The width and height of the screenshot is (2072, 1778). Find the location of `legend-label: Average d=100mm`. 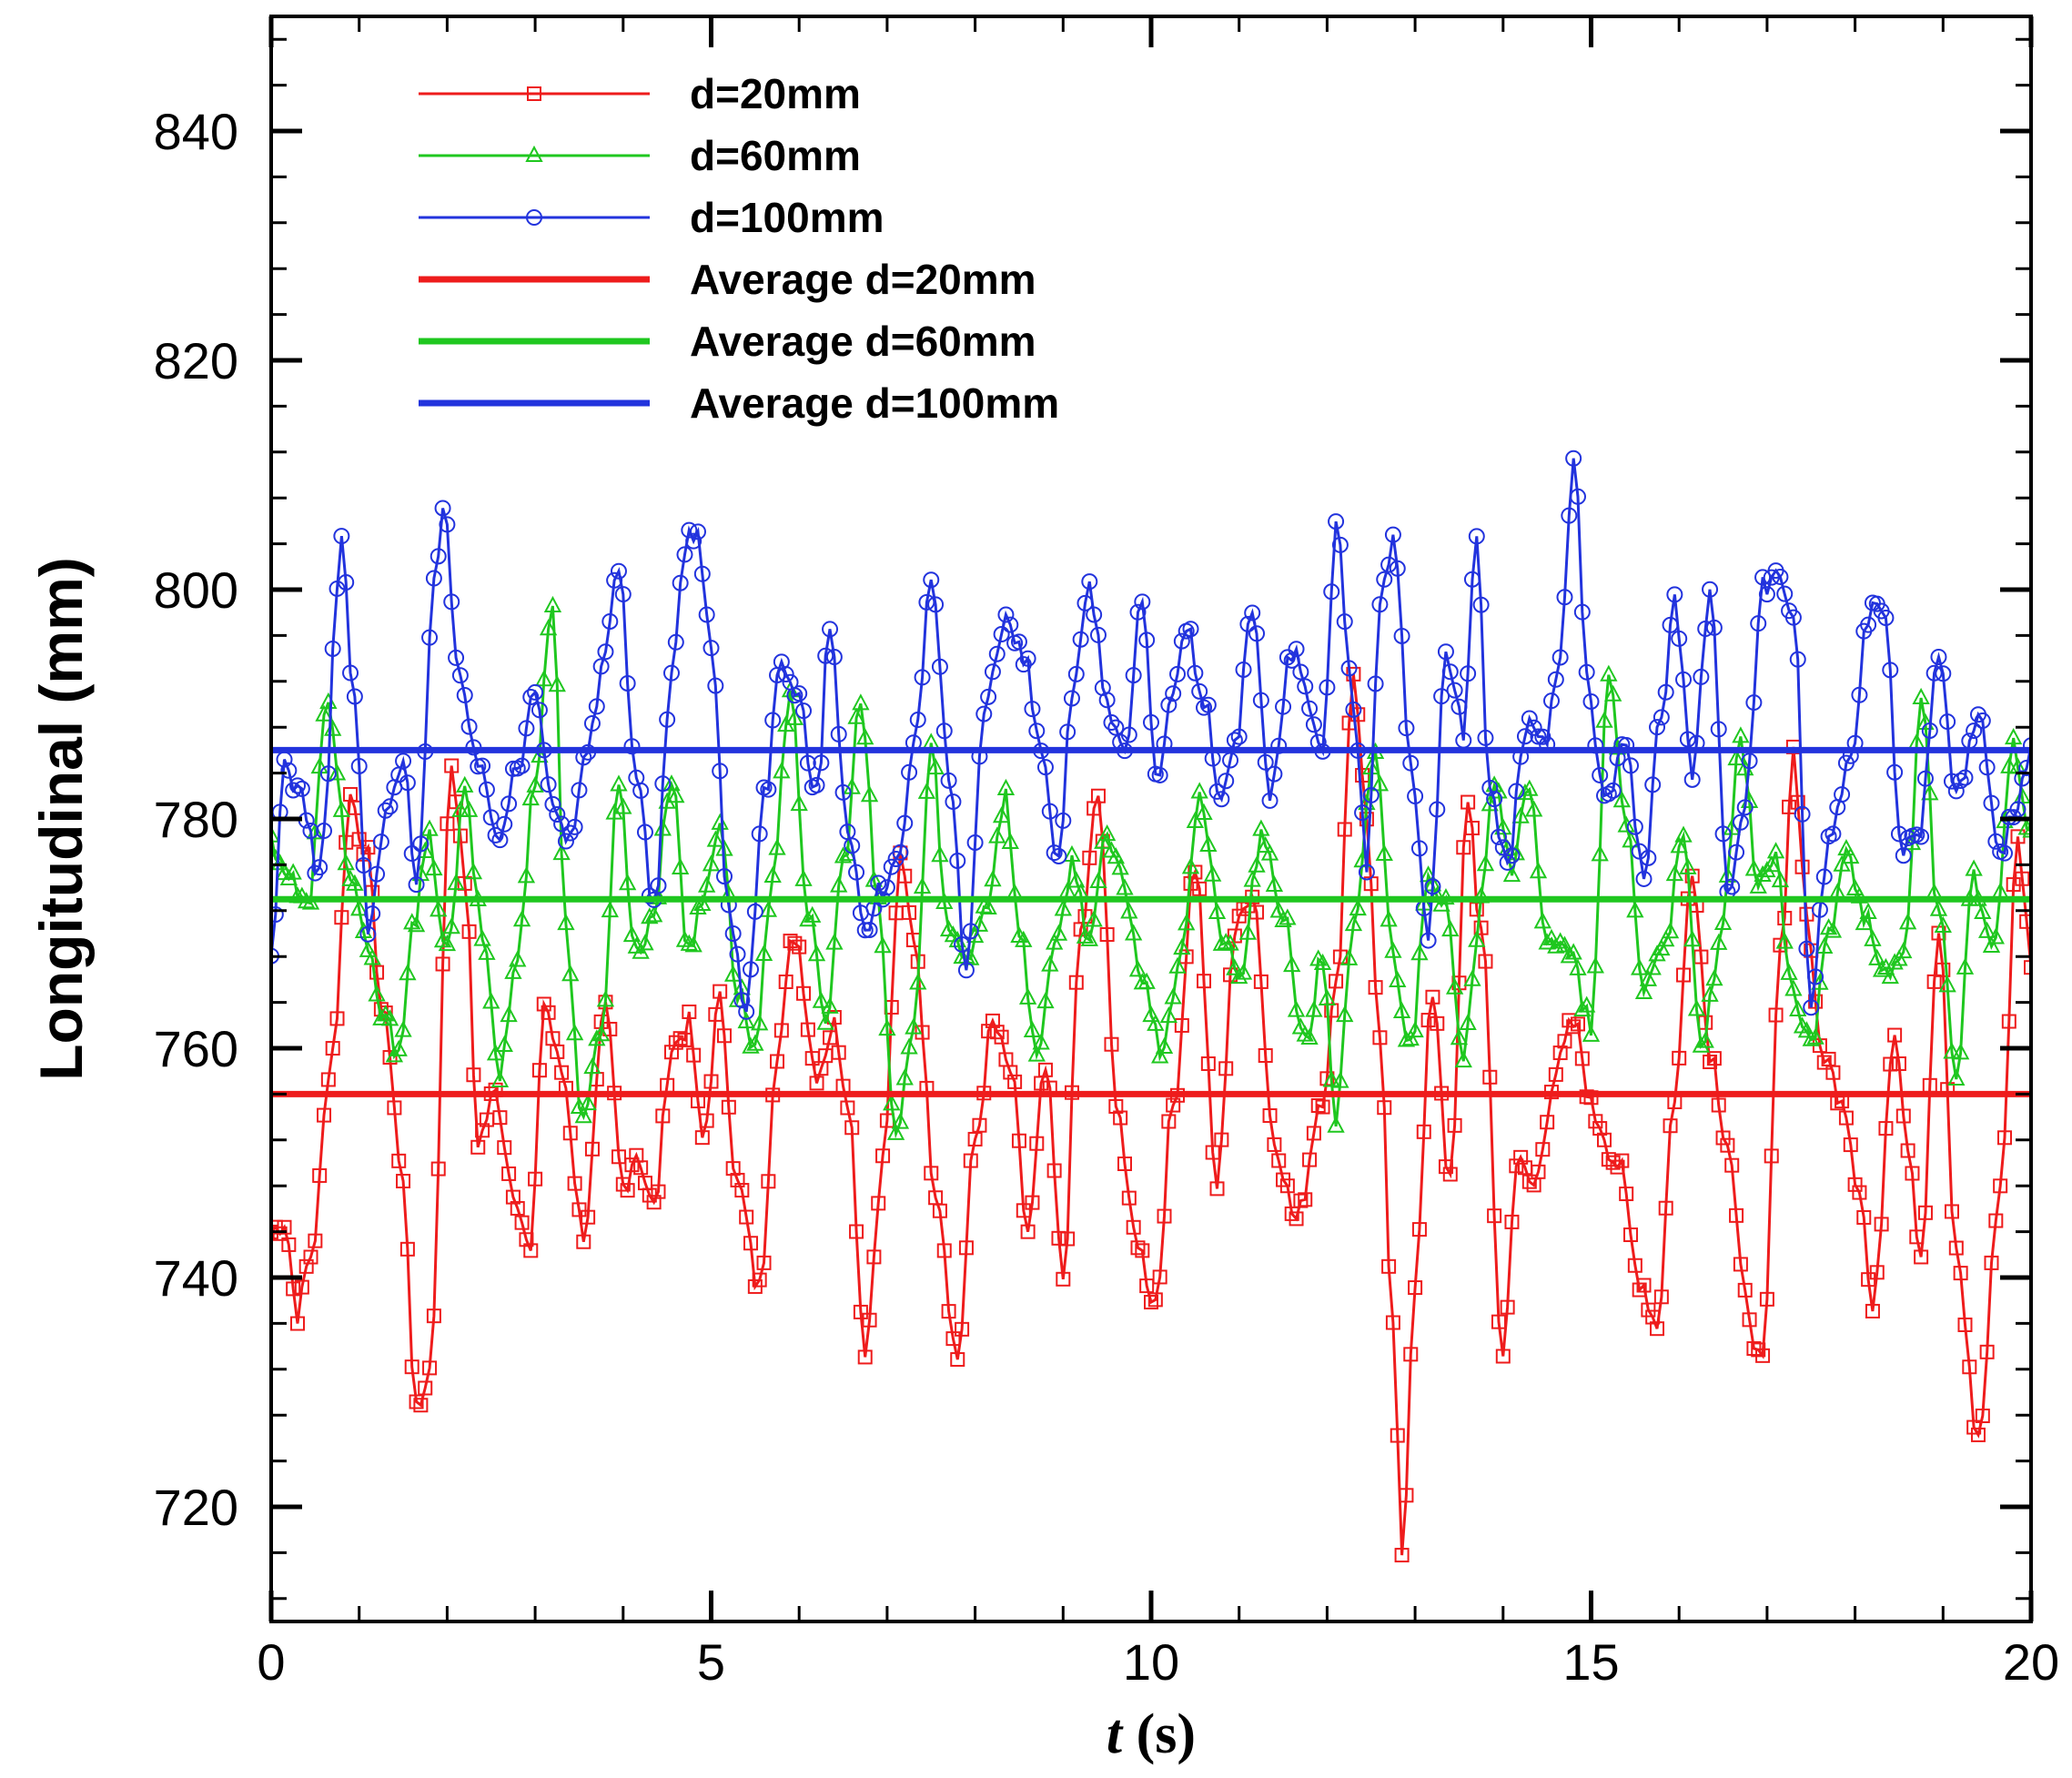

legend-label: Average d=100mm is located at coordinates (874, 403).